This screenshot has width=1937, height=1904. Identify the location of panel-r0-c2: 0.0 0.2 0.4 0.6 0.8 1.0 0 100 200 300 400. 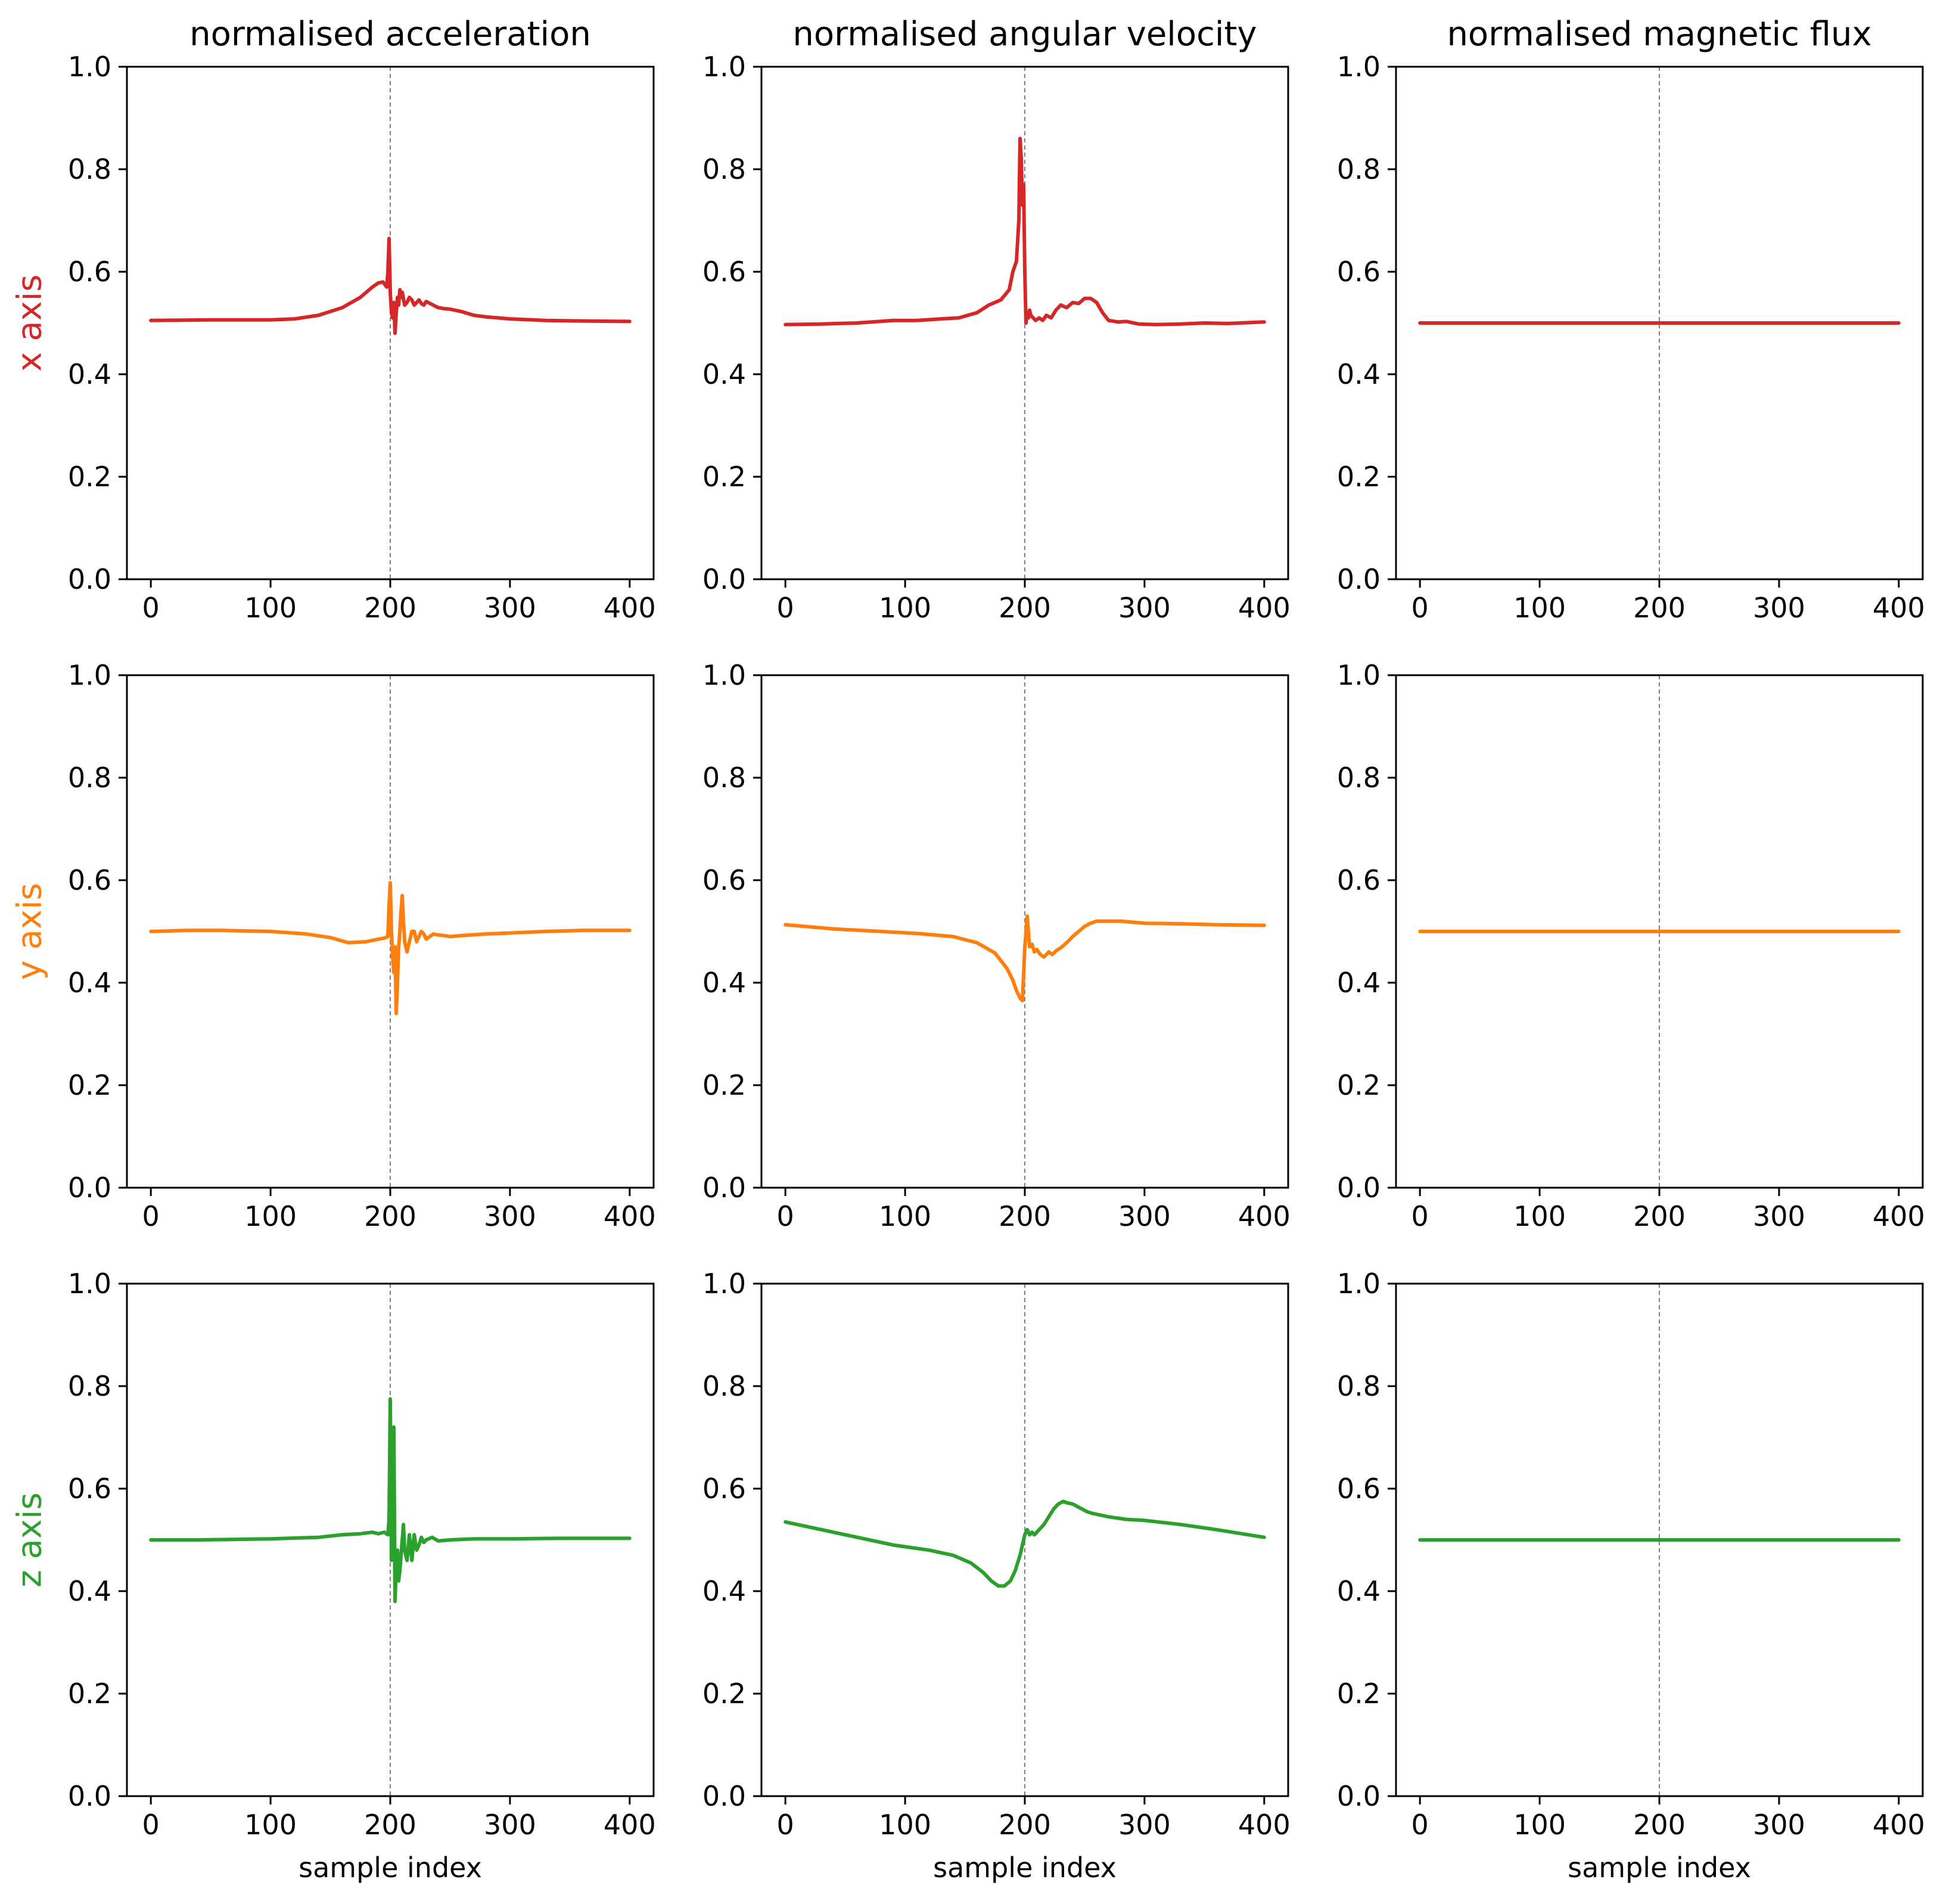
(1631, 337).